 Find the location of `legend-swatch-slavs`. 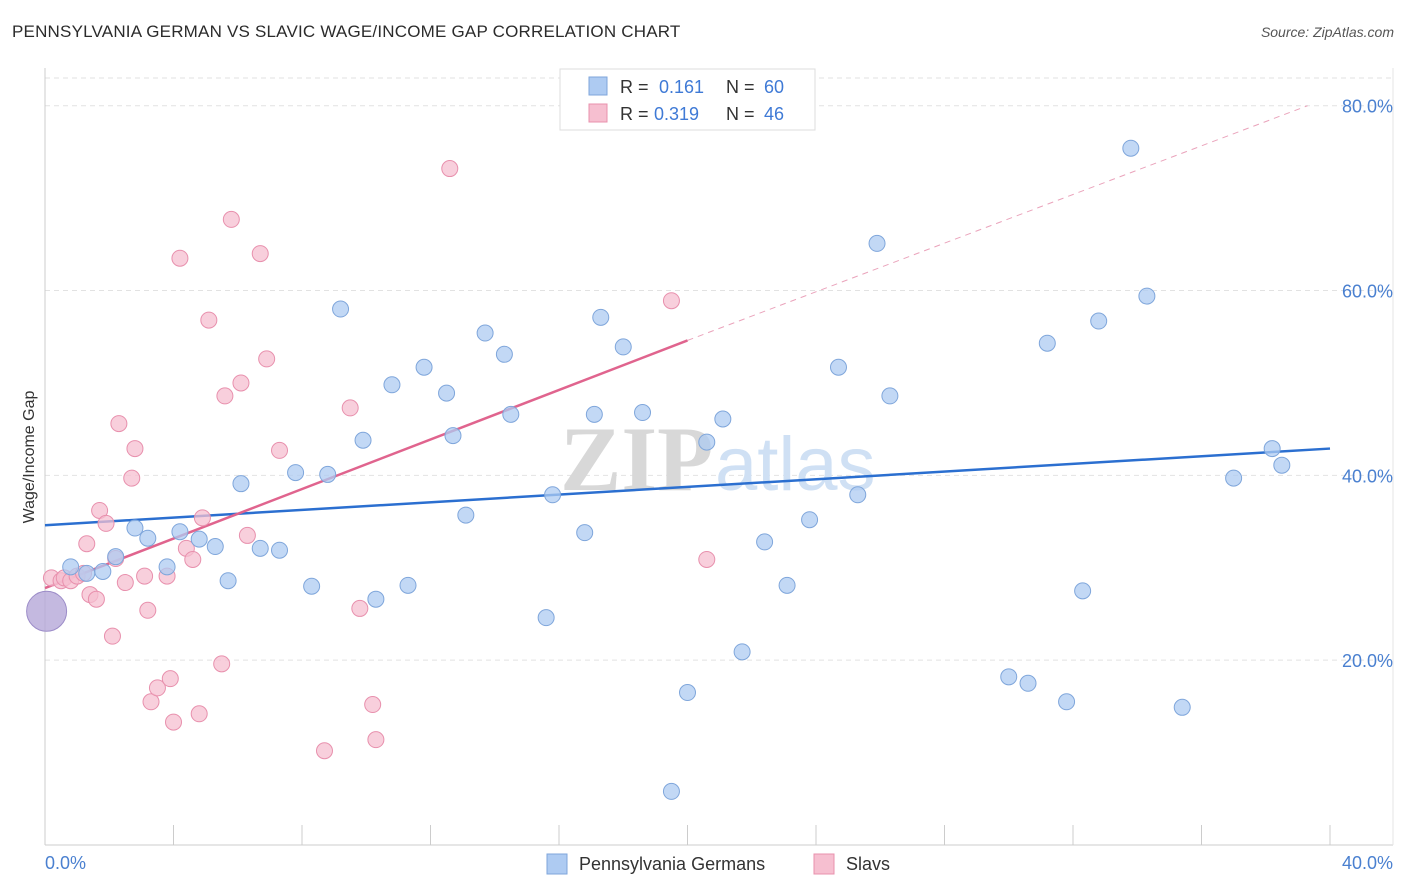

legend-swatch-slavs is located at coordinates (598, 113).